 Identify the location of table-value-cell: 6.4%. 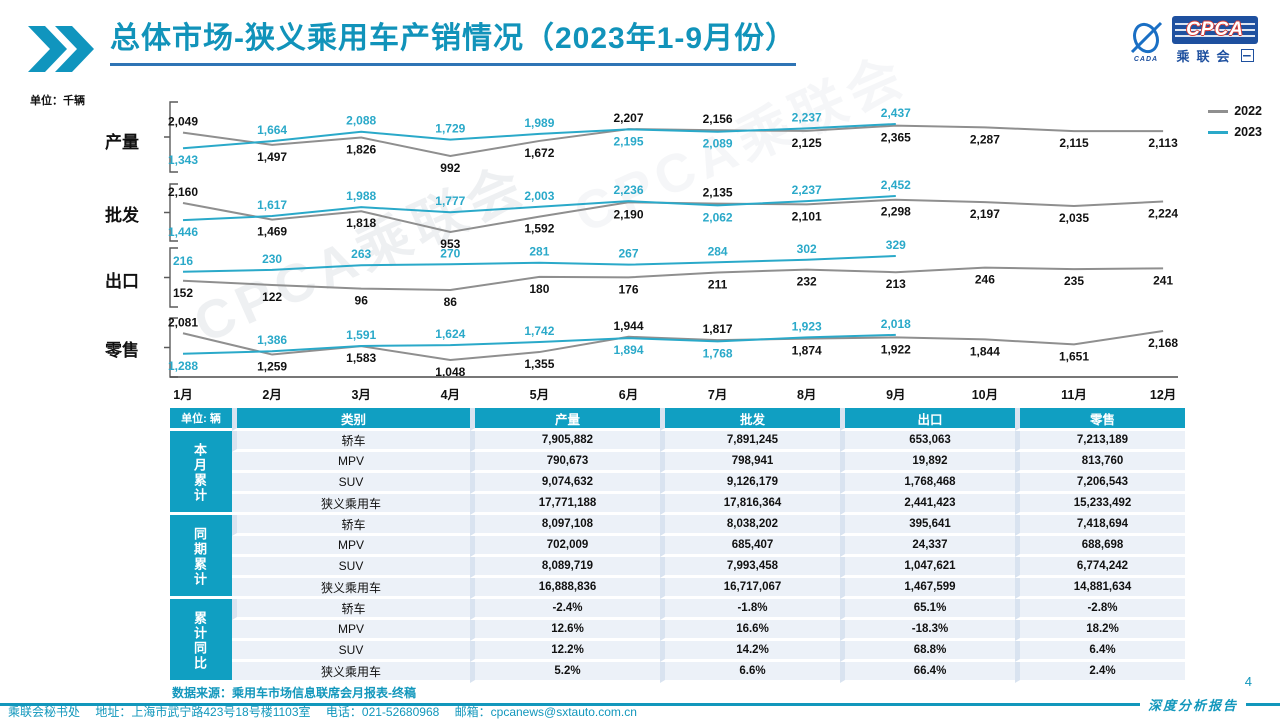
(1100, 651).